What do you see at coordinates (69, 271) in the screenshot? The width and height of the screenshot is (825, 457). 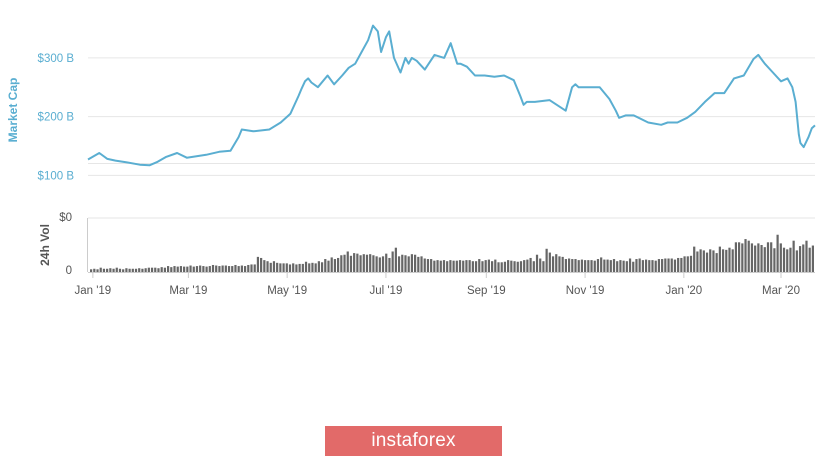 I see `volume-tick-label: 0` at bounding box center [69, 271].